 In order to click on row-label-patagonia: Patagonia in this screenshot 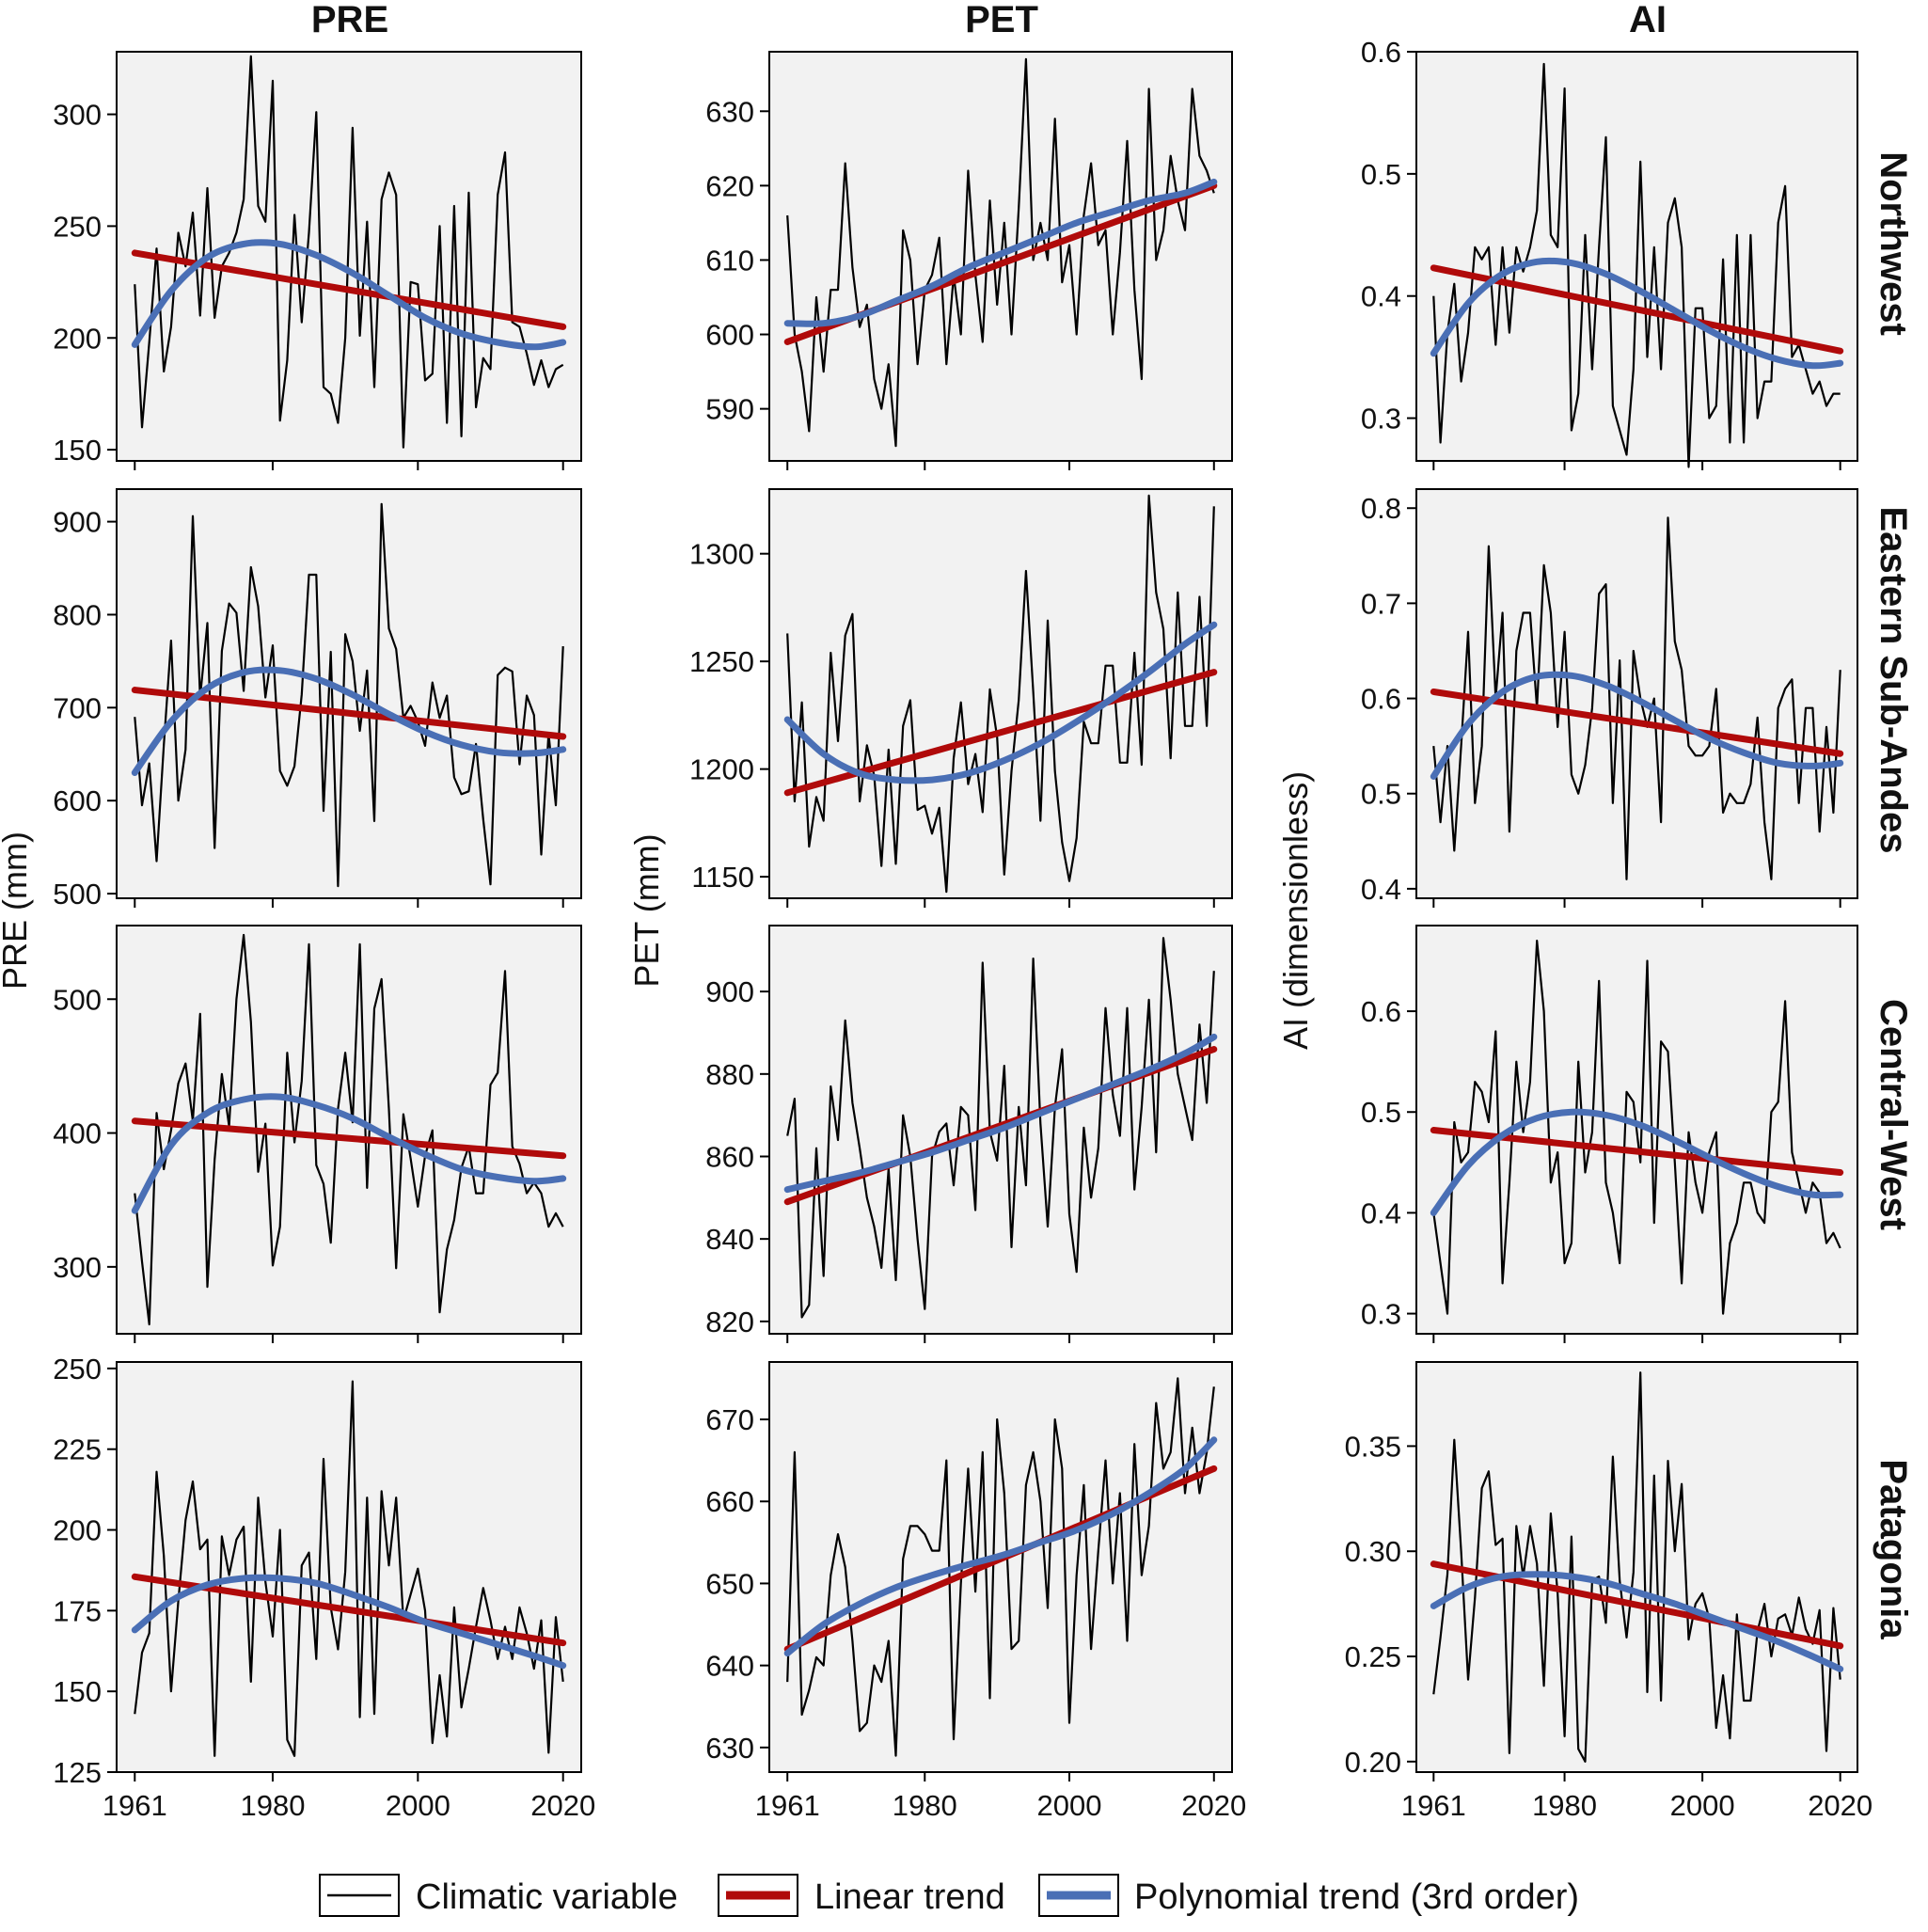, I will do `click(1893, 1549)`.